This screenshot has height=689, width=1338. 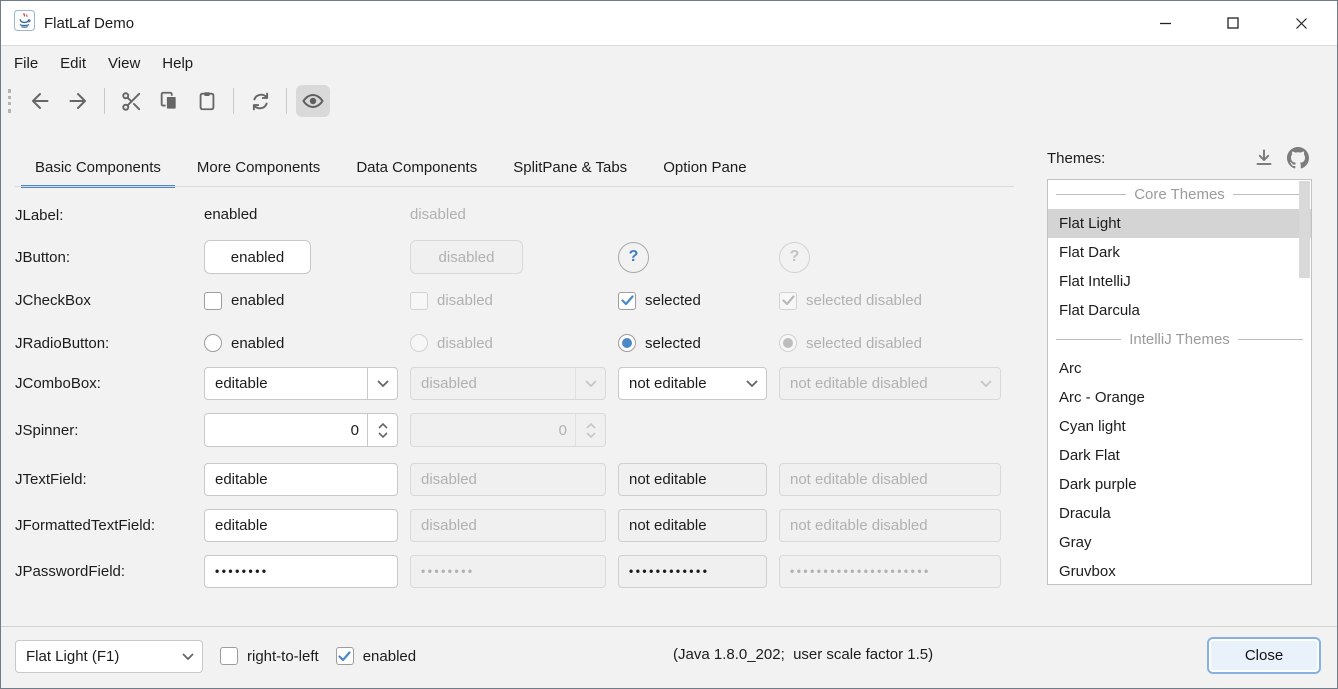 What do you see at coordinates (9, 101) in the screenshot?
I see `toolbar-grip` at bounding box center [9, 101].